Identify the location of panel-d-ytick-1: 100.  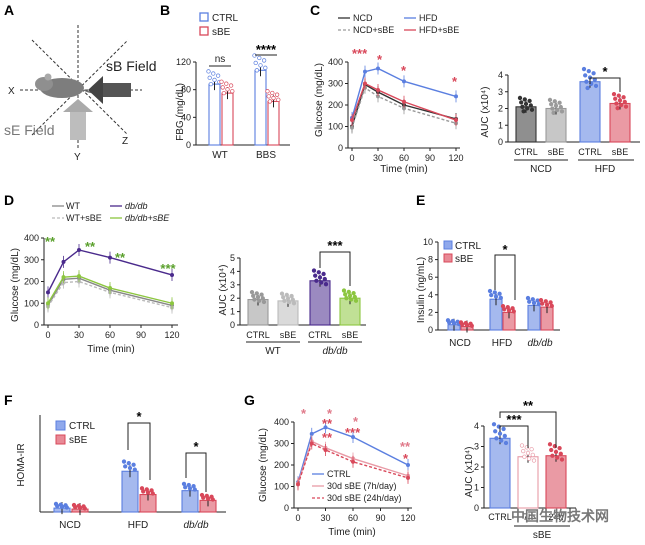
(31, 303).